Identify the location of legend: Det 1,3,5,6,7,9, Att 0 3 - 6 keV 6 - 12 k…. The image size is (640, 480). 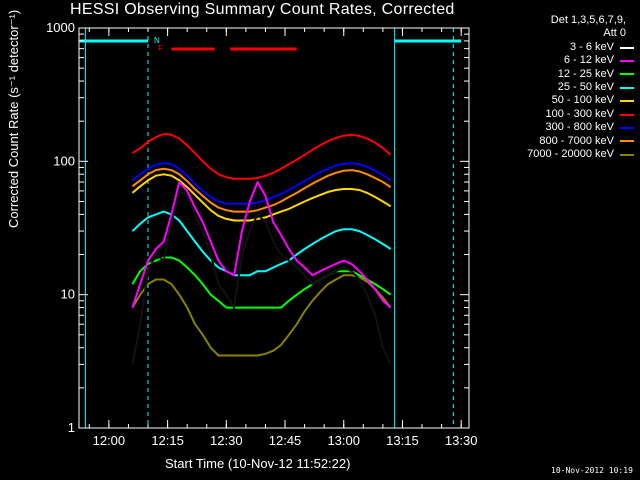
(556, 87).